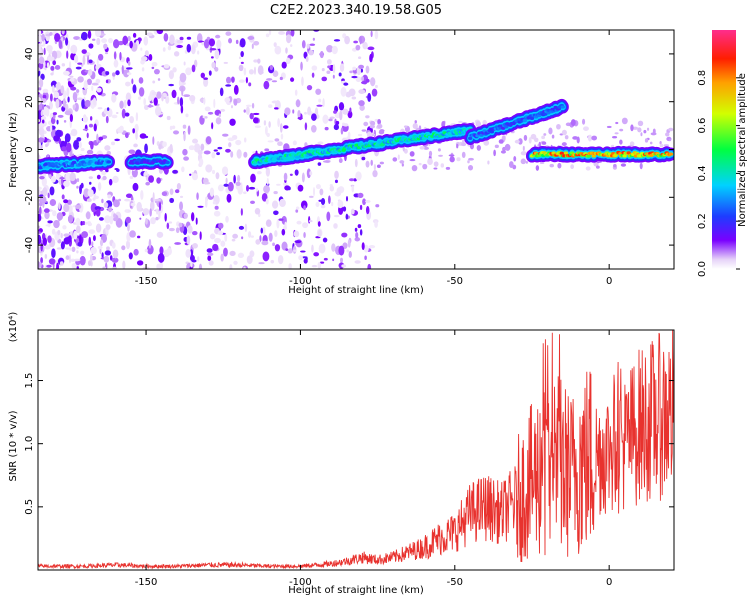 Image resolution: width=750 pixels, height=600 pixels. I want to click on y-tick-label: 1.0, so click(29, 444).